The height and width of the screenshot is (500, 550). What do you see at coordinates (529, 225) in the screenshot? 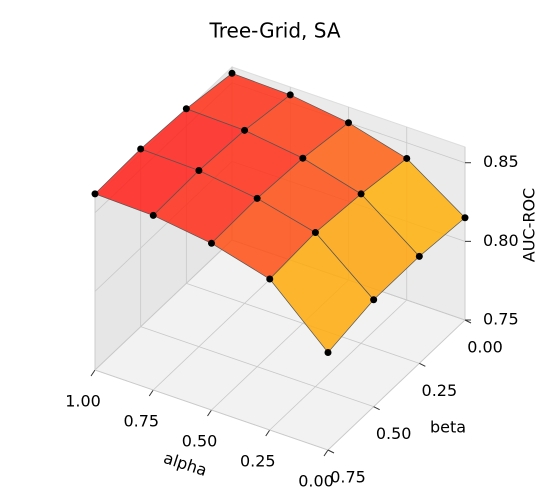
I see `z-axis-label: AUC-ROC` at bounding box center [529, 225].